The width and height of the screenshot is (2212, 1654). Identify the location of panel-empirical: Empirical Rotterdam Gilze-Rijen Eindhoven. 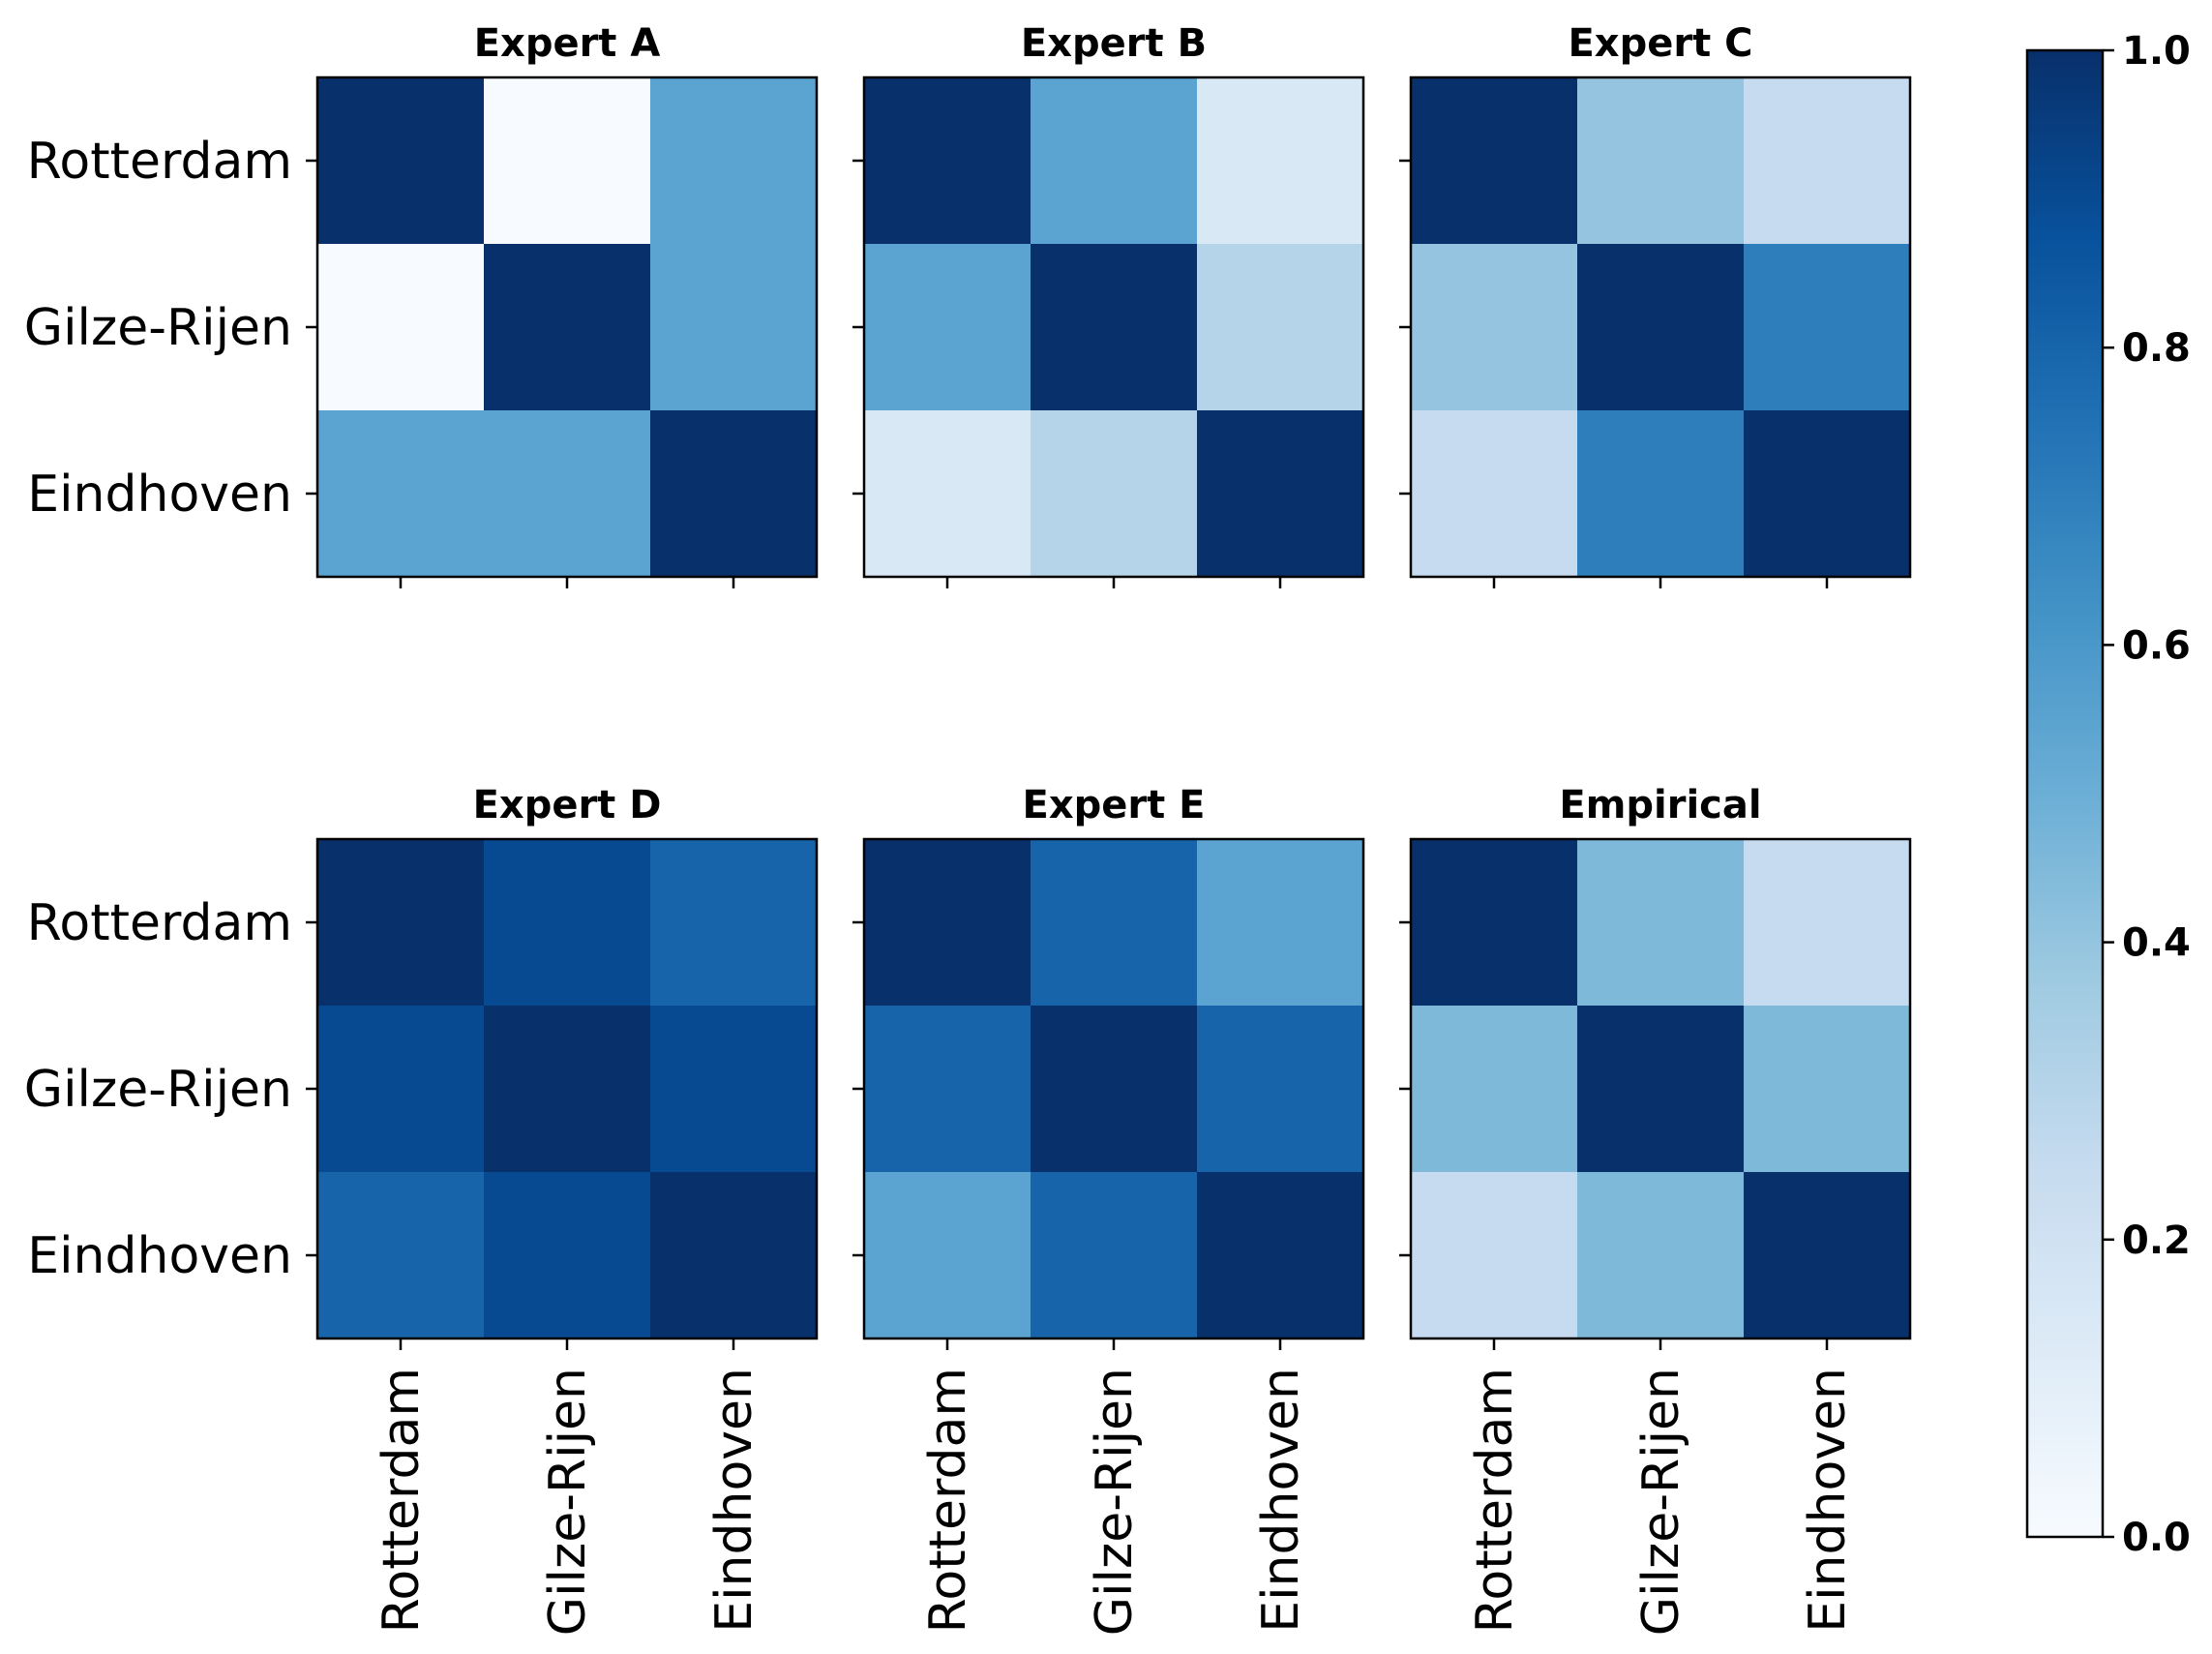
(1655, 1209).